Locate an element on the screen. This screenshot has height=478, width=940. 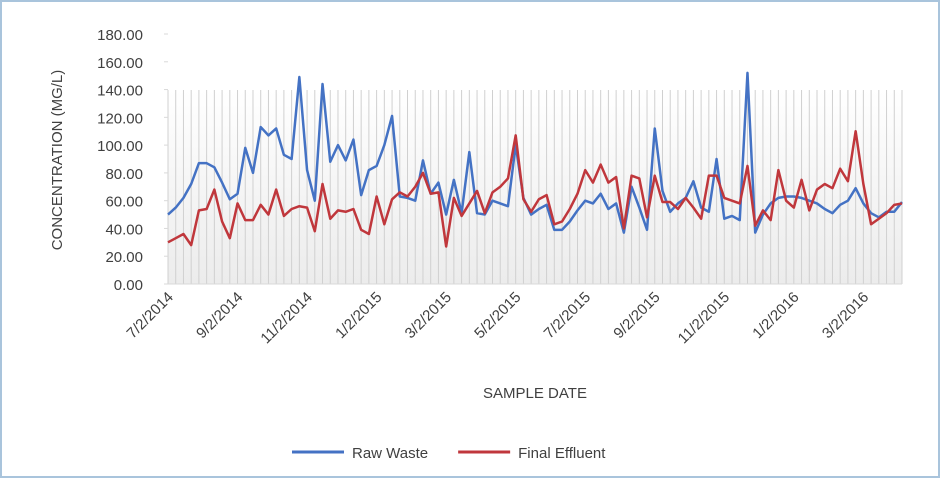
legend-label: Final Effluent is located at coordinates (562, 453).